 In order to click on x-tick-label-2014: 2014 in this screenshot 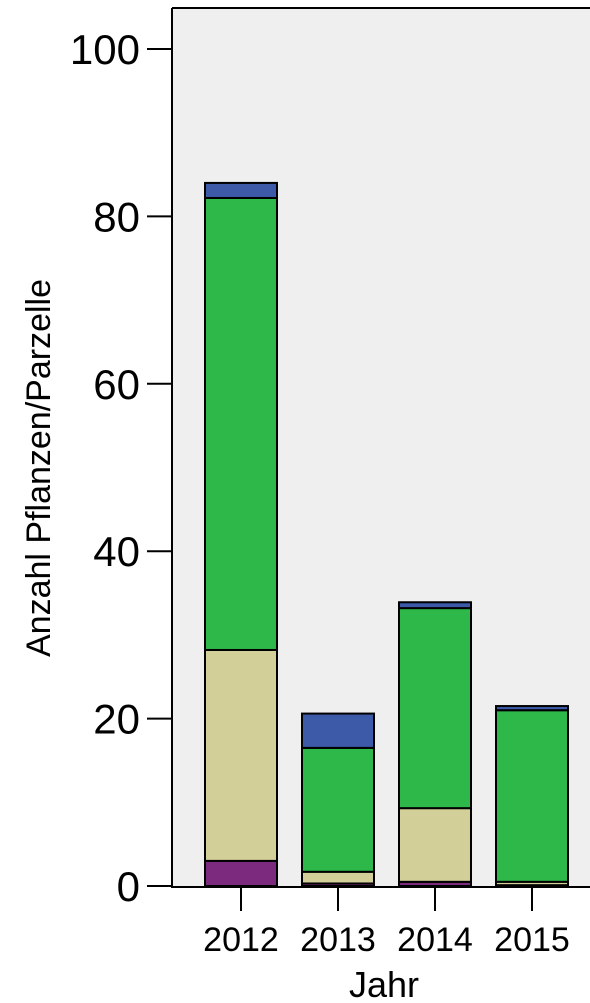, I will do `click(435, 940)`.